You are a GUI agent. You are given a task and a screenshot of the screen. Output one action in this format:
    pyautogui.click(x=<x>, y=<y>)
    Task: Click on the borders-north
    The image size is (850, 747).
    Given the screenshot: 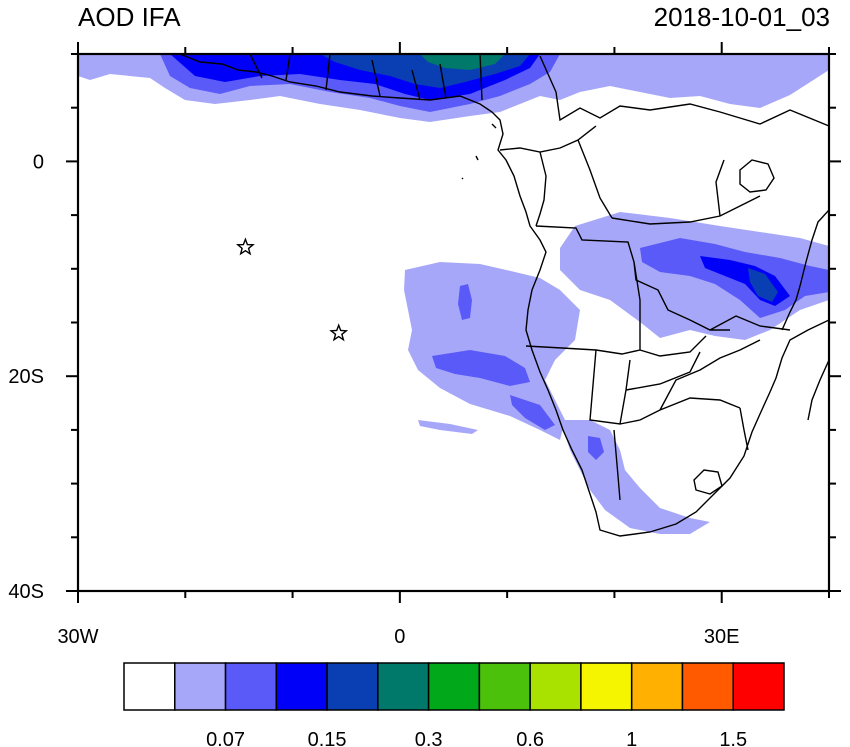 What is the action you would take?
    pyautogui.click(x=539, y=90)
    